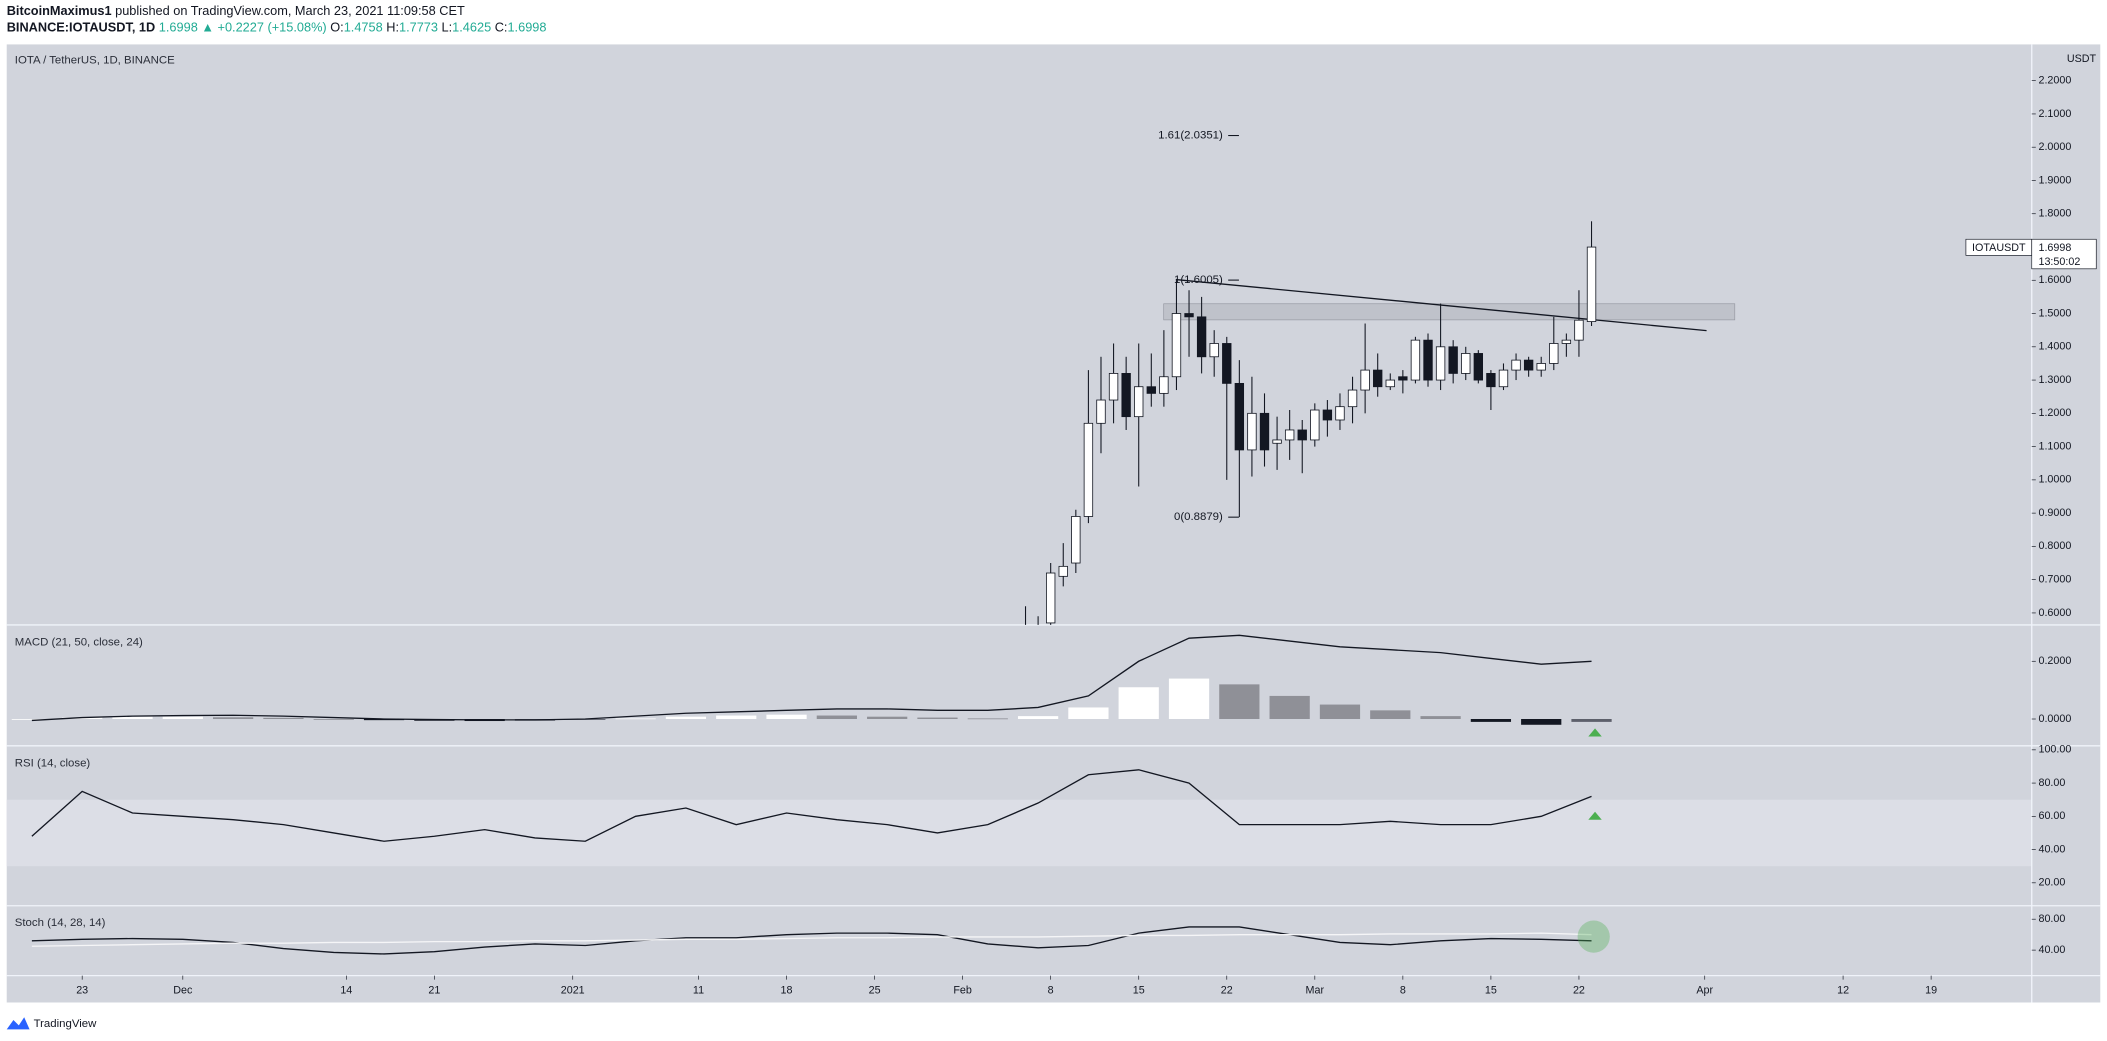 The width and height of the screenshot is (2107, 1041). I want to click on y-tick-label: 100.00, so click(2054, 750).